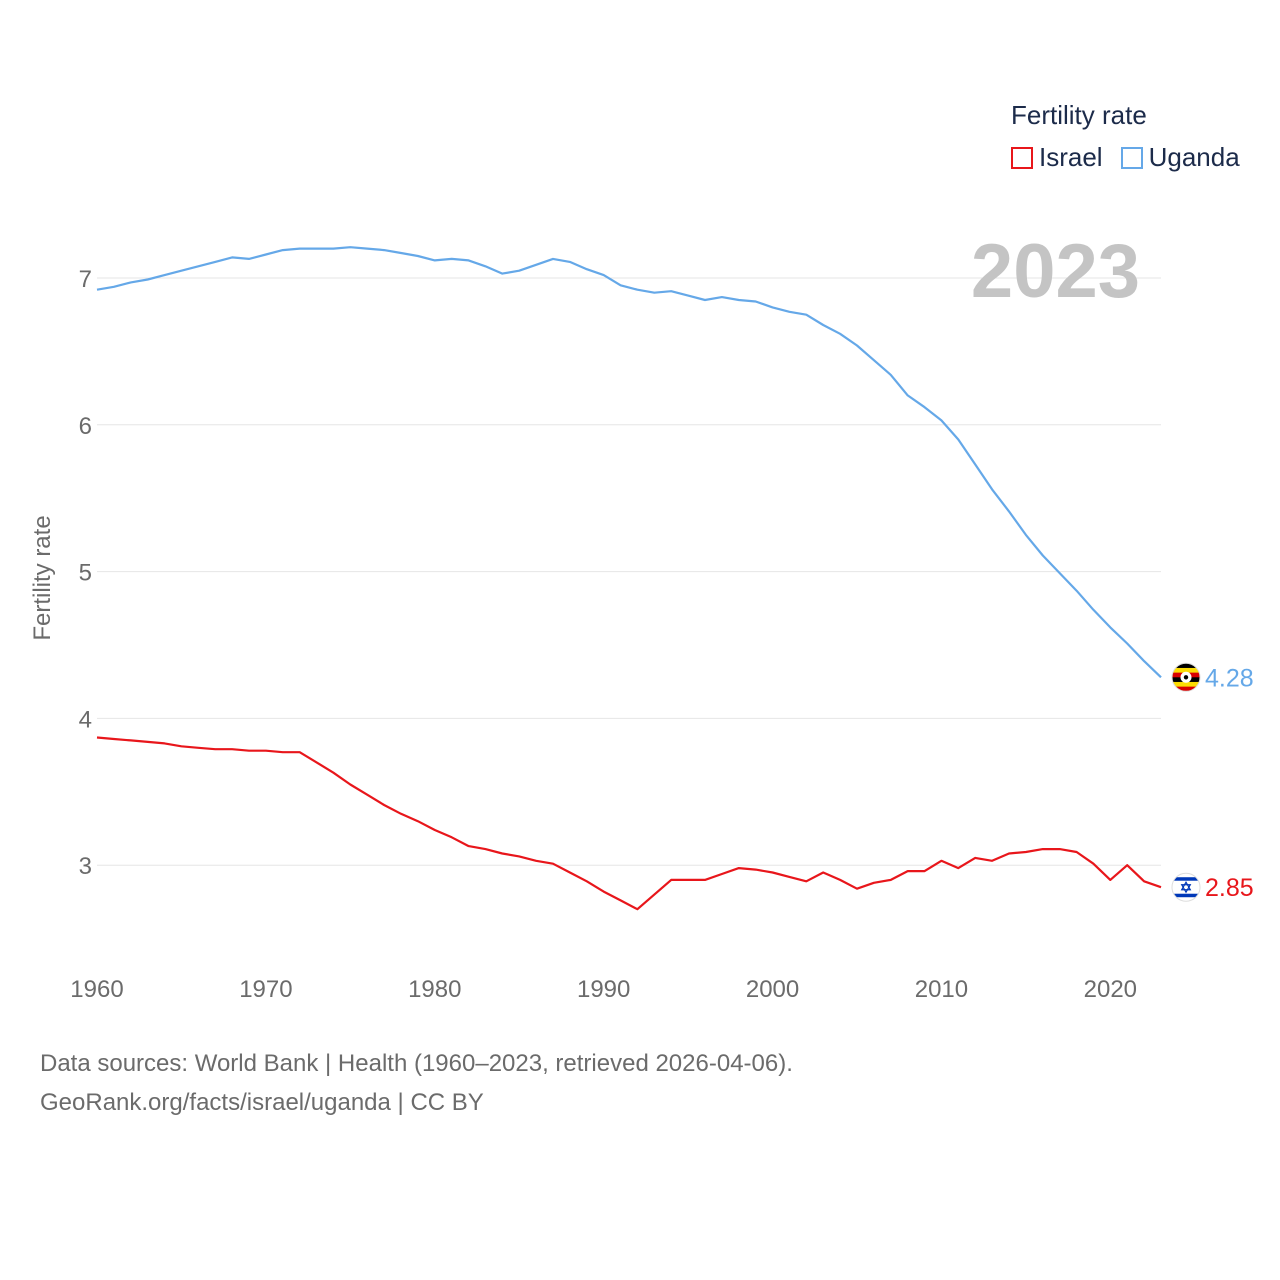  What do you see at coordinates (85, 866) in the screenshot?
I see `y-tick-label-3: 3` at bounding box center [85, 866].